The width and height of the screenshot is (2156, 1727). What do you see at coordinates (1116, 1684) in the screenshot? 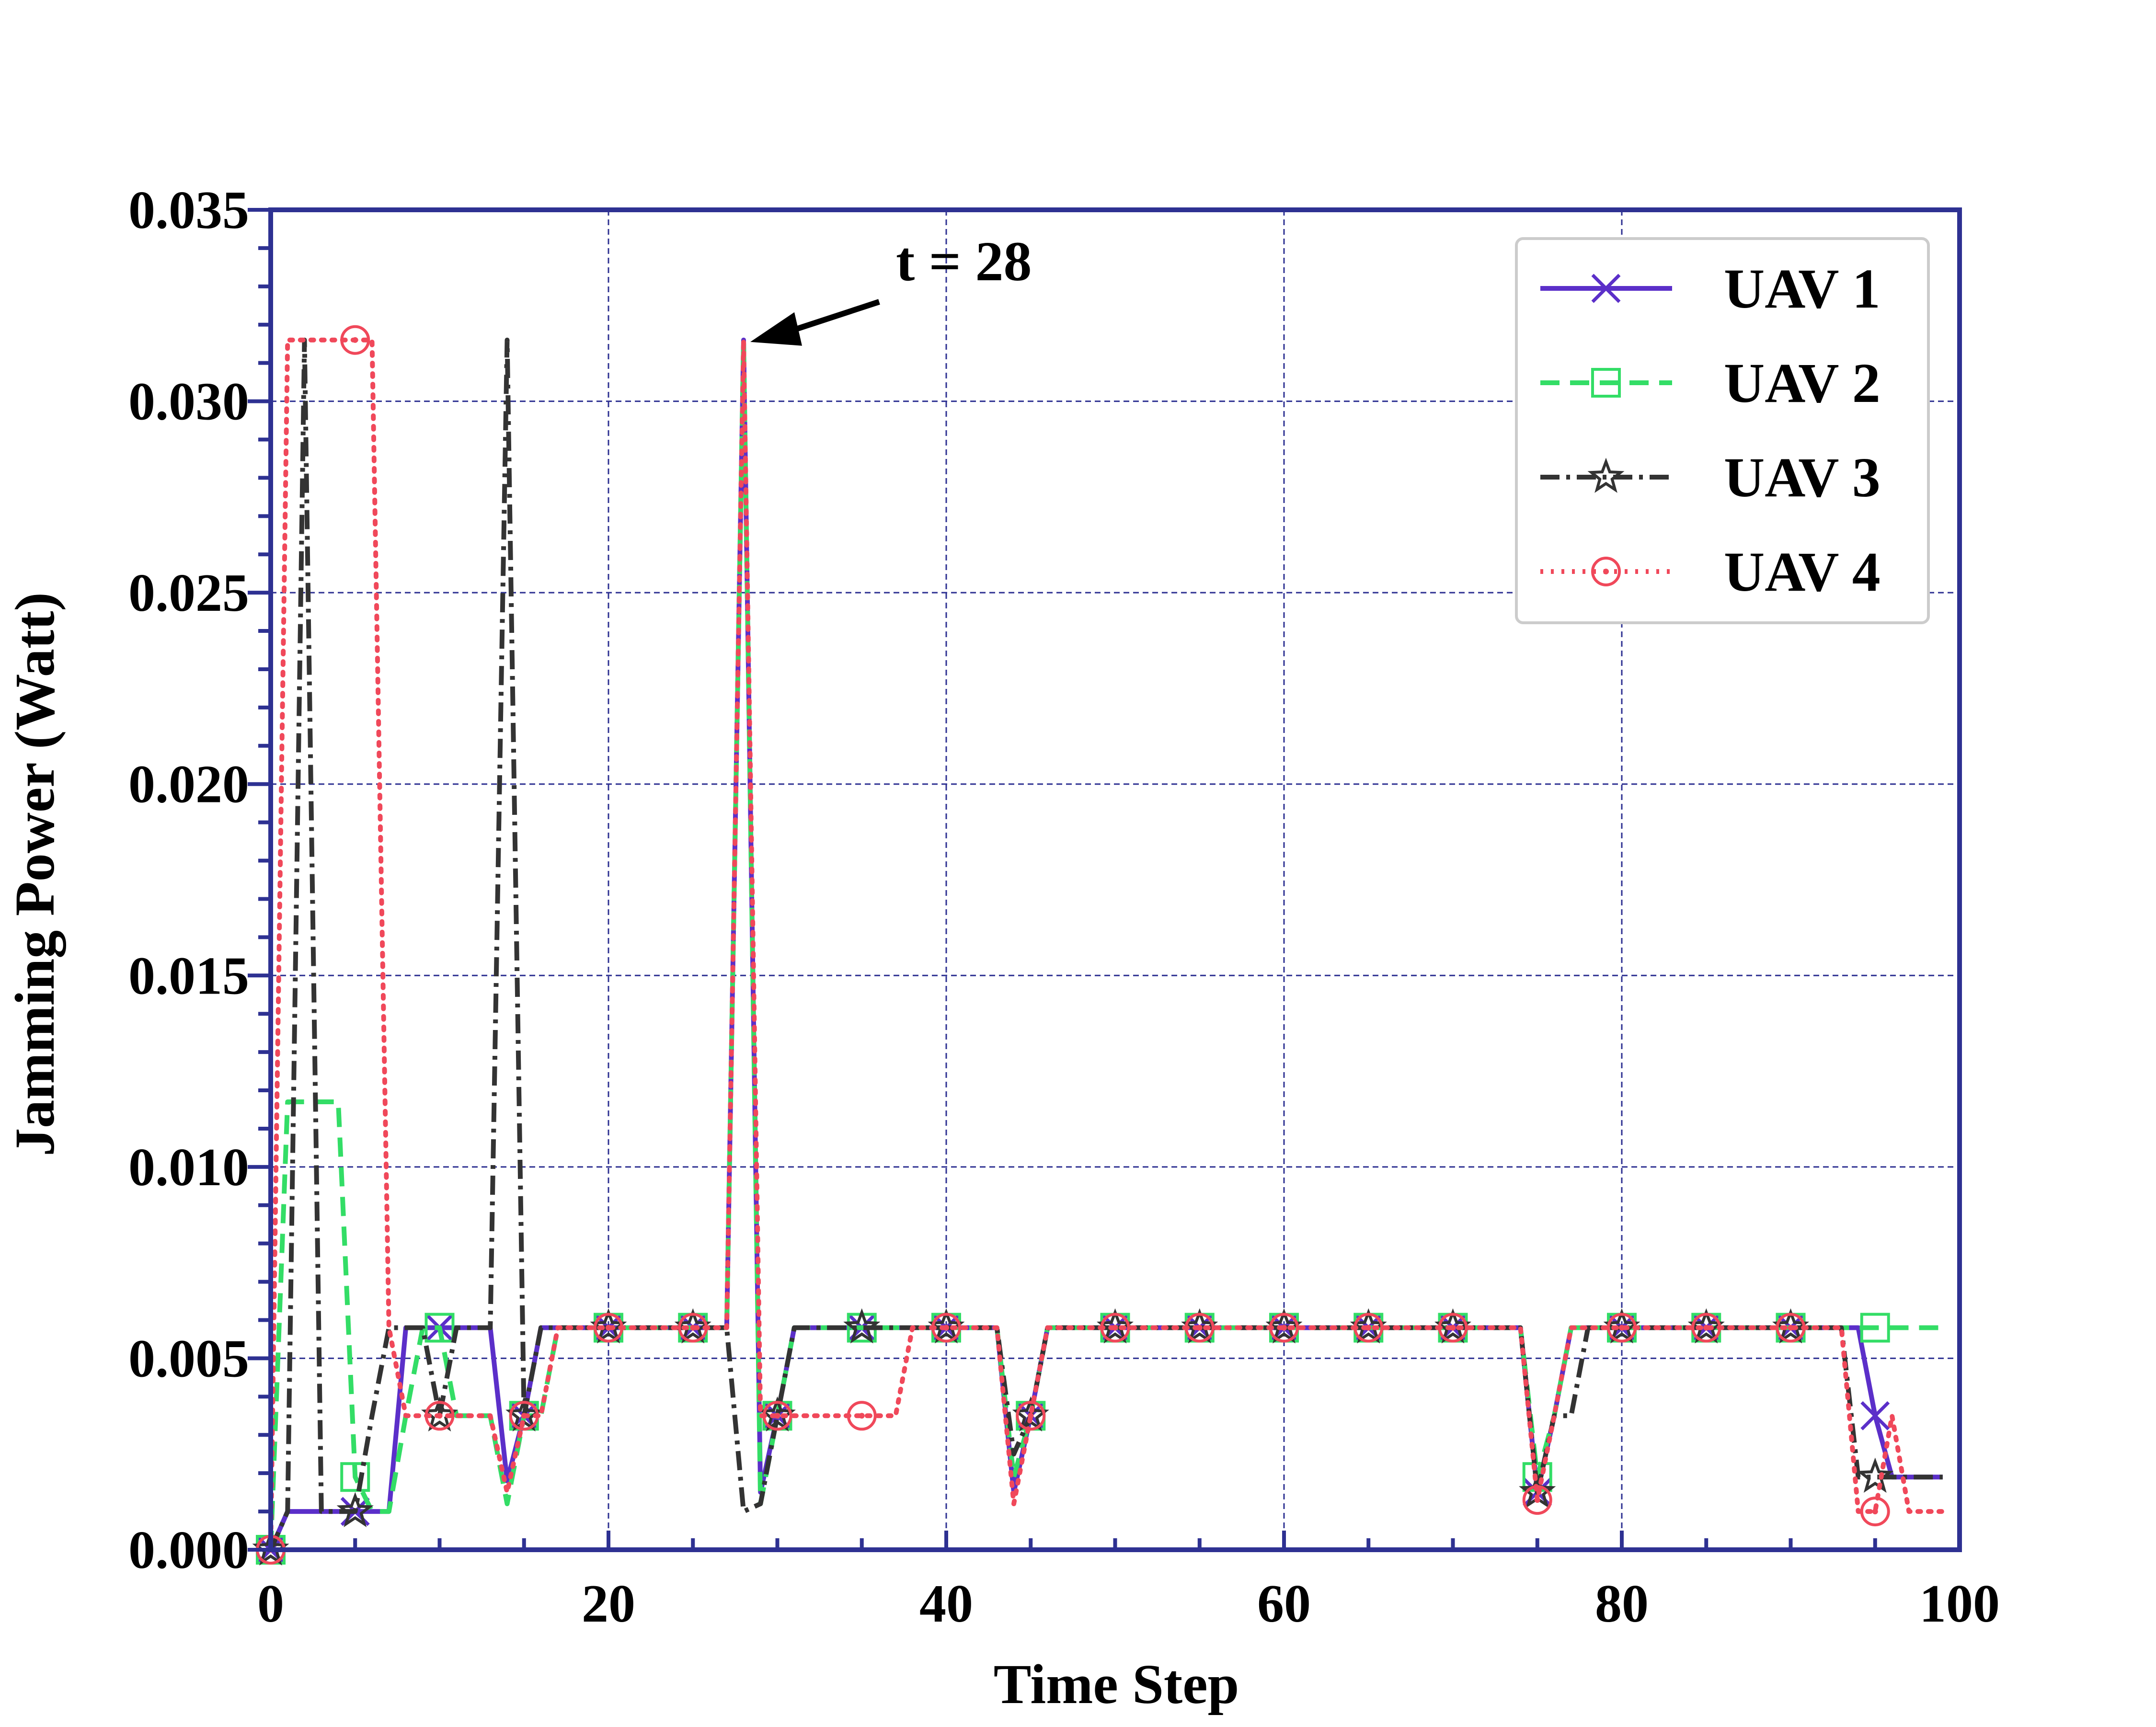
I see `x-axis-label: Time Step` at bounding box center [1116, 1684].